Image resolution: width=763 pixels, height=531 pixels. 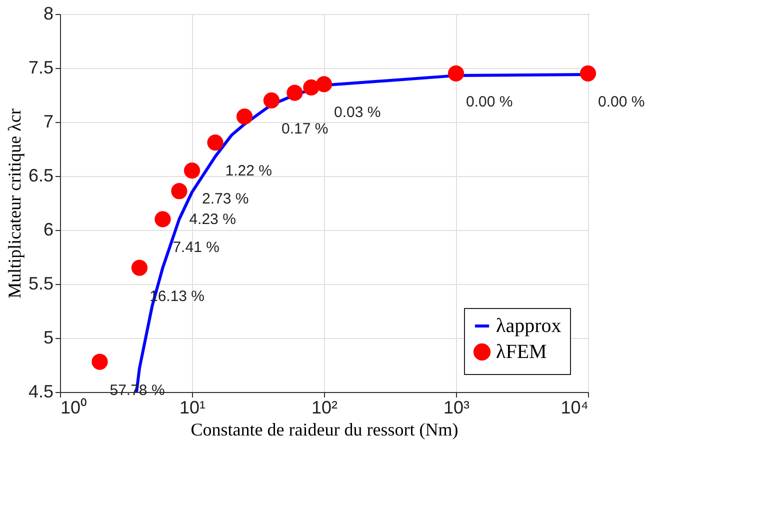 What do you see at coordinates (41, 68) in the screenshot?
I see `y-tick-label: 7.5` at bounding box center [41, 68].